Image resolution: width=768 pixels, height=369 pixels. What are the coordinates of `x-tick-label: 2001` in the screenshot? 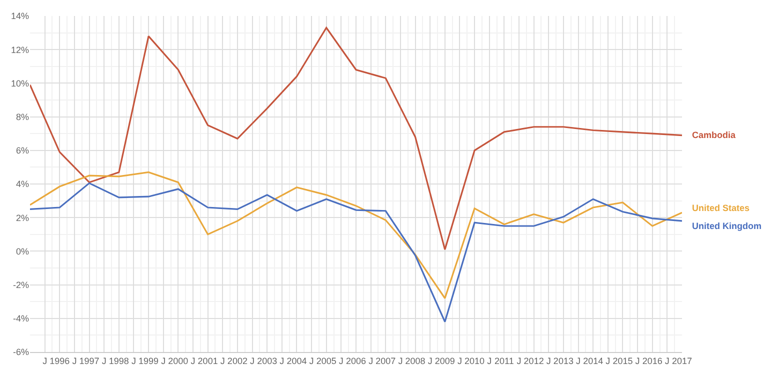 It's located at (208, 361).